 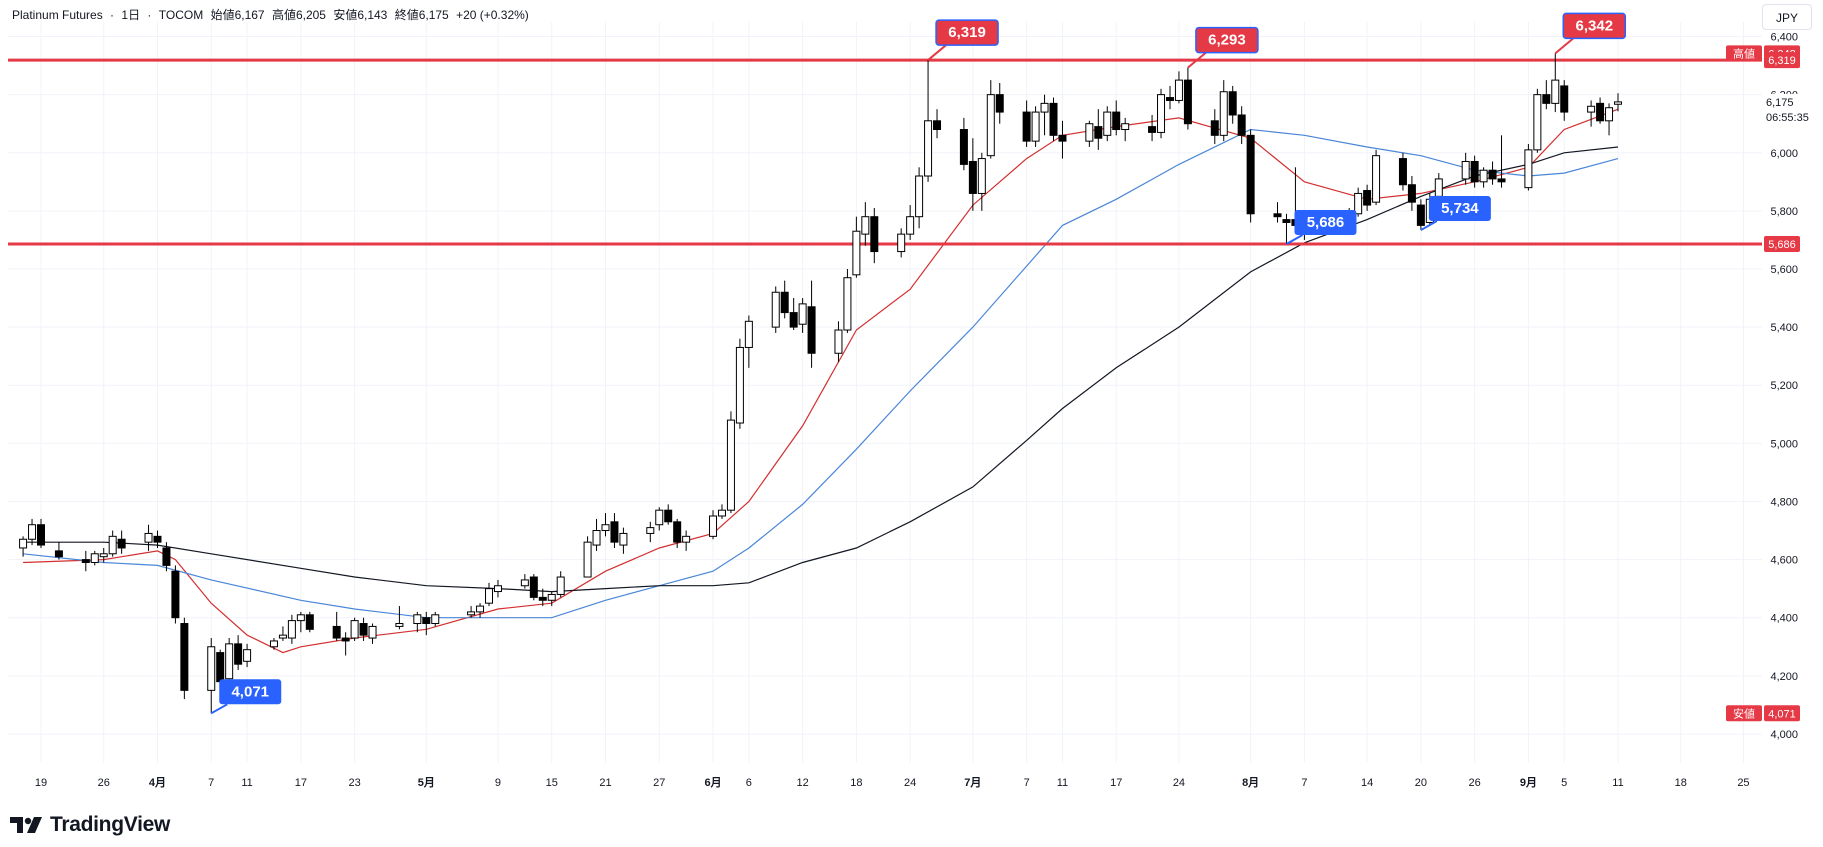 What do you see at coordinates (1791, 108) in the screenshot?
I see `last-price-tag-box` at bounding box center [1791, 108].